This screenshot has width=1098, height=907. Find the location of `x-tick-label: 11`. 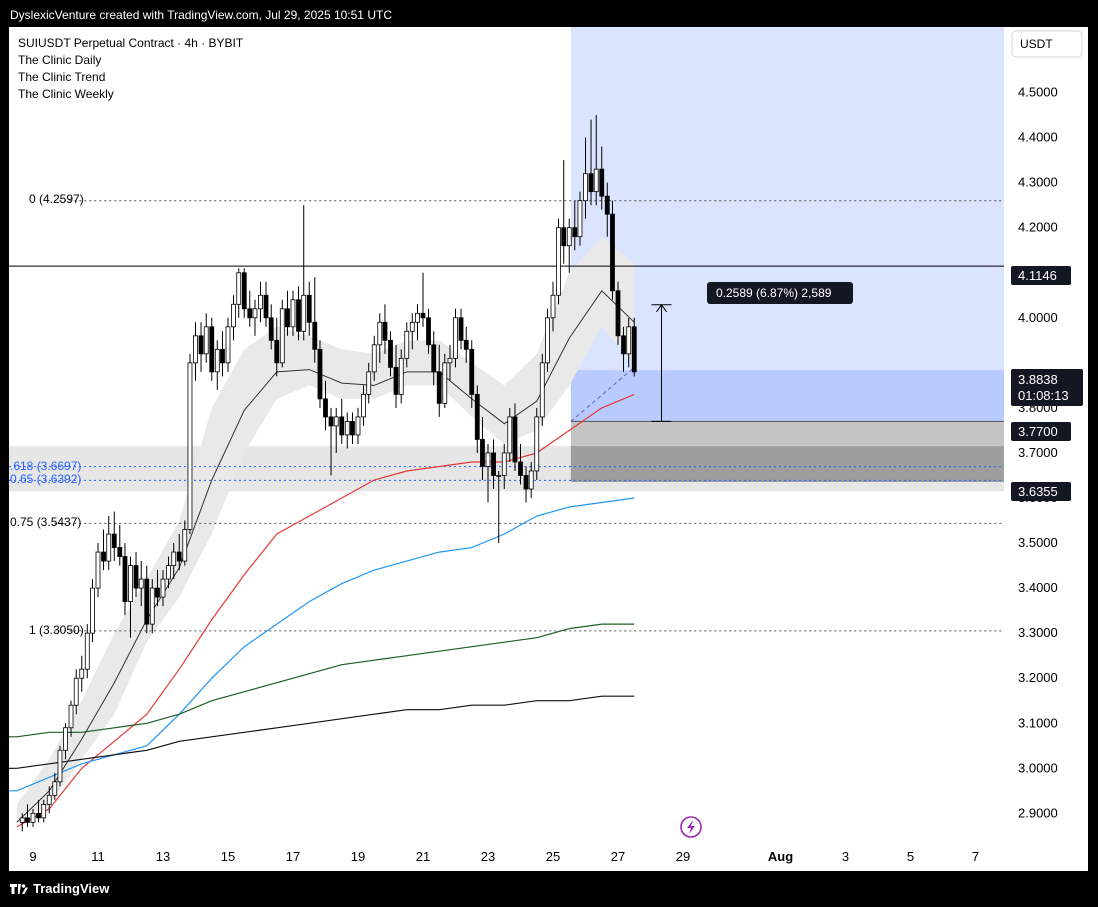

x-tick-label: 11 is located at coordinates (98, 856).